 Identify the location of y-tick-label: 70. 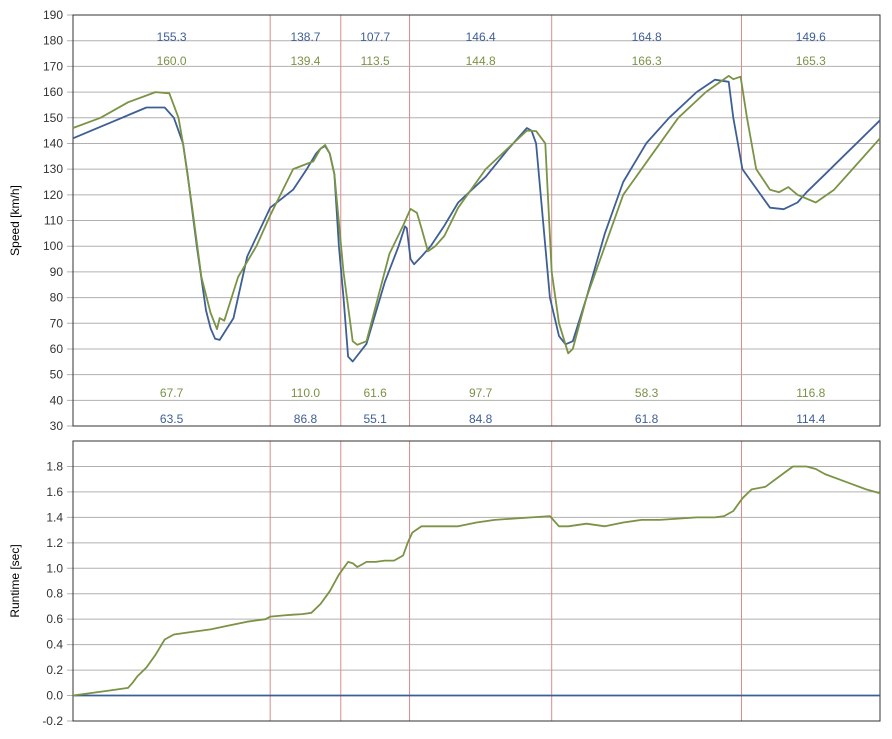
(57, 323).